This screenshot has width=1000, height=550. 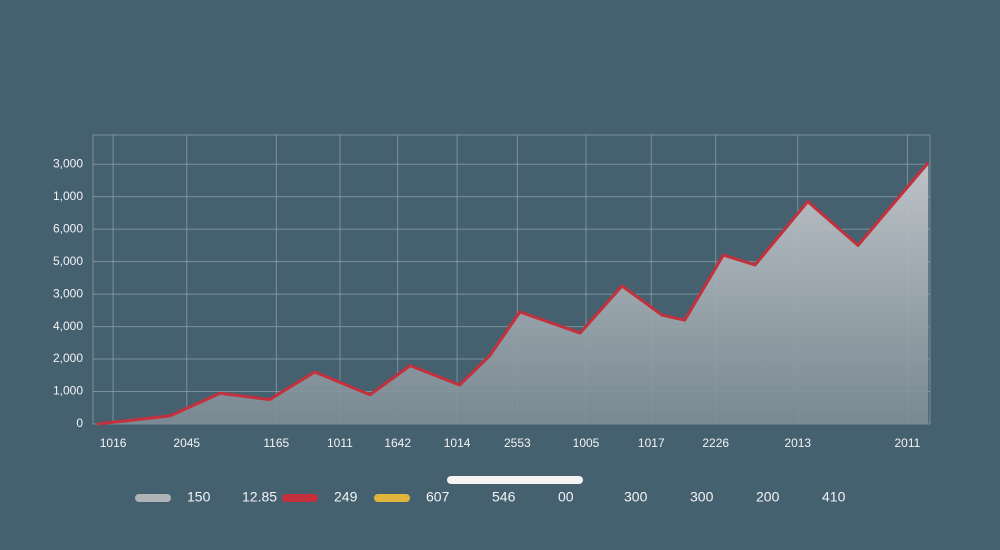 What do you see at coordinates (276, 443) in the screenshot?
I see `x-tick-label: 1165` at bounding box center [276, 443].